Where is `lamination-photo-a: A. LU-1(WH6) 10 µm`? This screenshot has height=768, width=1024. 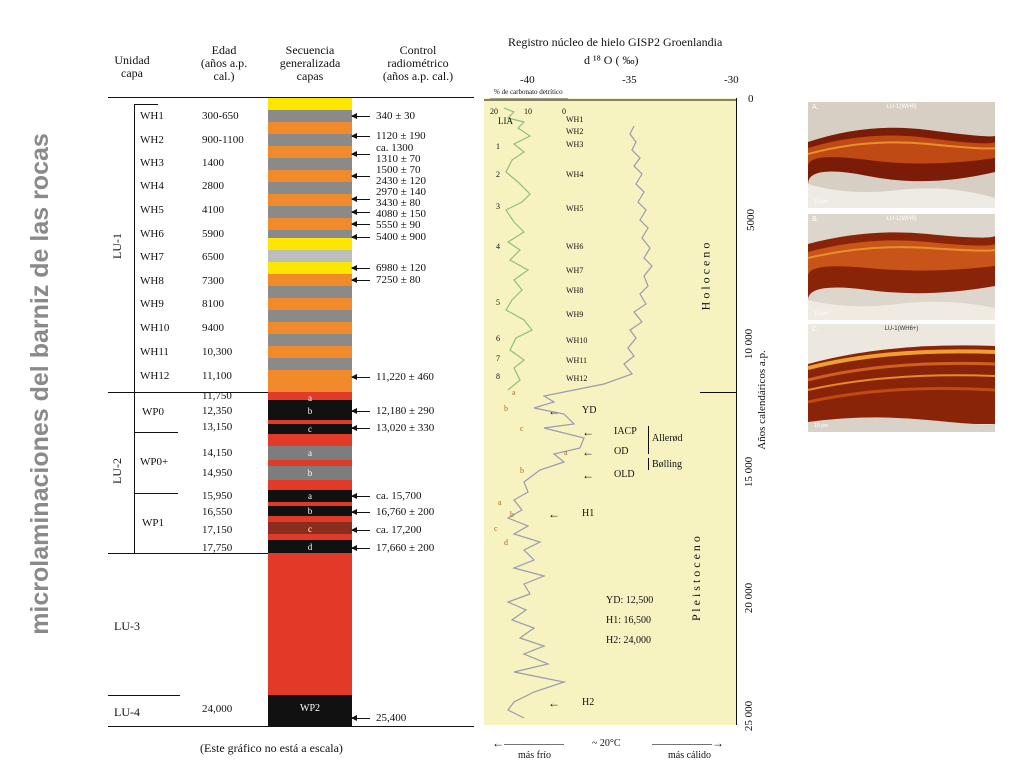 lamination-photo-a: A. LU-1(WH6) 10 µm is located at coordinates (901, 155).